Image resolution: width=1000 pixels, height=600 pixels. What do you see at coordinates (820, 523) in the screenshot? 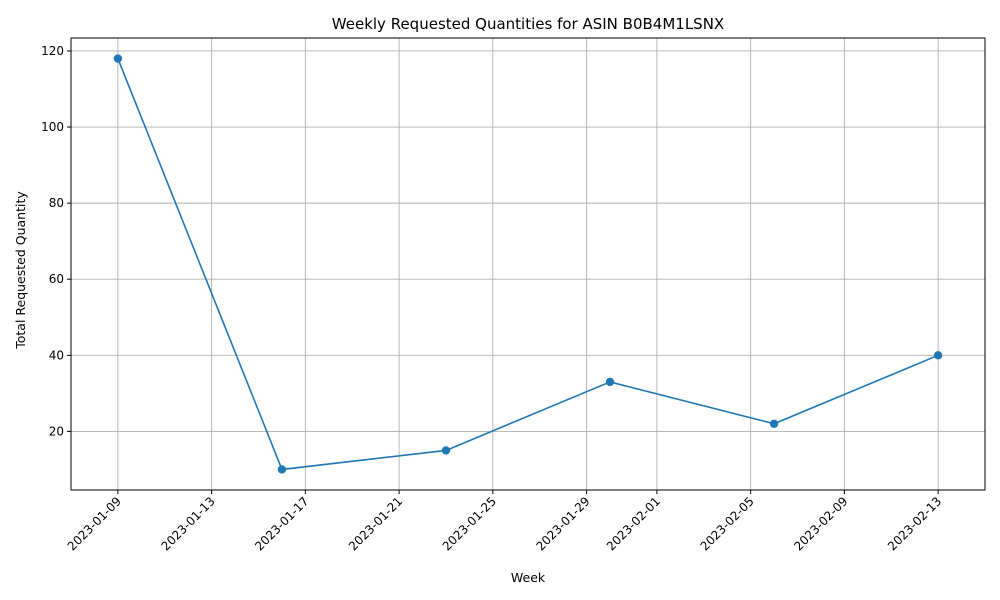
I see `x-tick-label: 2023-02-09` at bounding box center [820, 523].